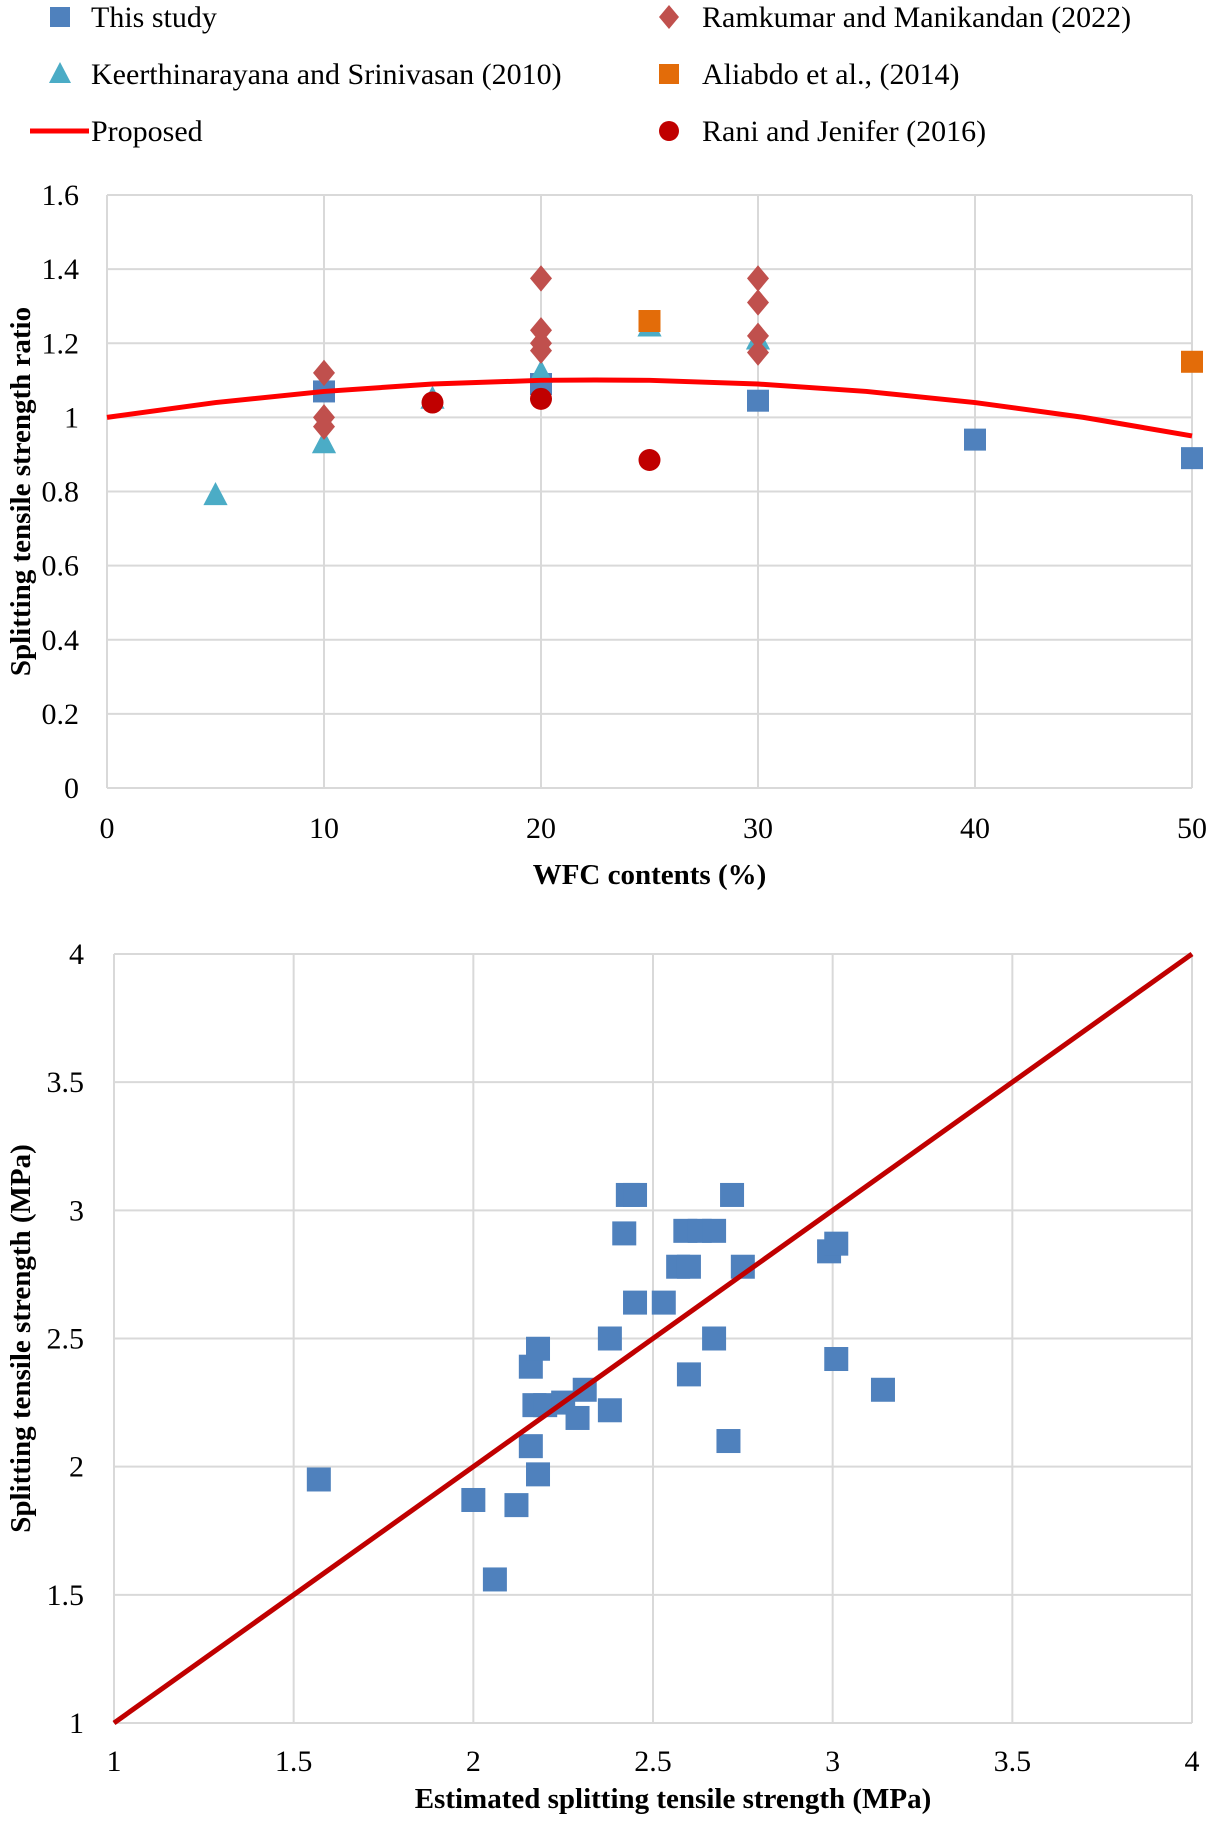 The width and height of the screenshot is (1213, 1825). What do you see at coordinates (61, 566) in the screenshot?
I see `y-tick-label: 0.6` at bounding box center [61, 566].